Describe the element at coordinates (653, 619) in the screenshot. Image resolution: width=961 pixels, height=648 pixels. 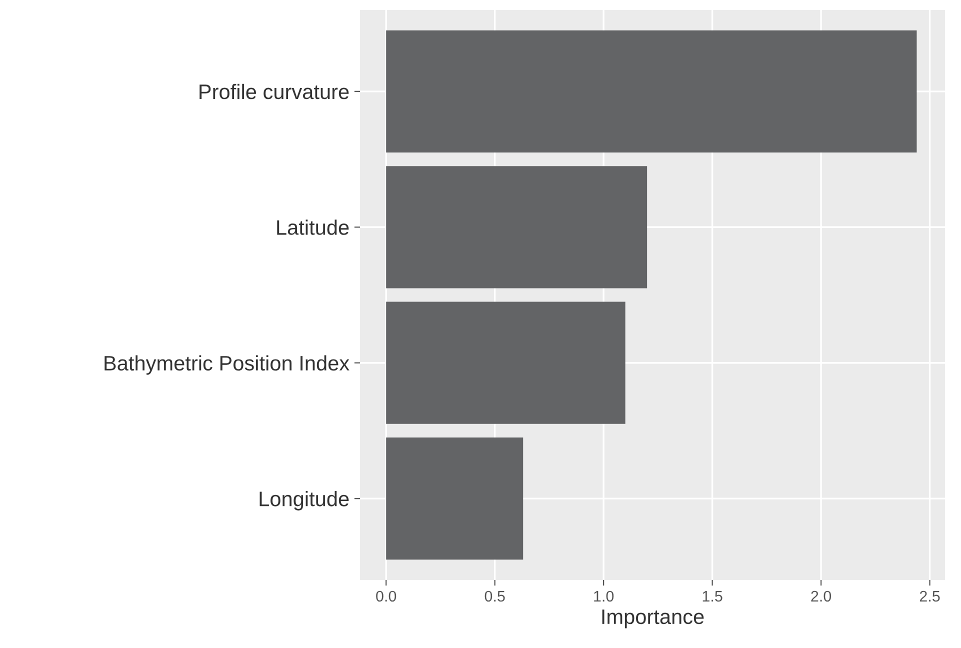
I see `x-axis-title: Importance` at that location.